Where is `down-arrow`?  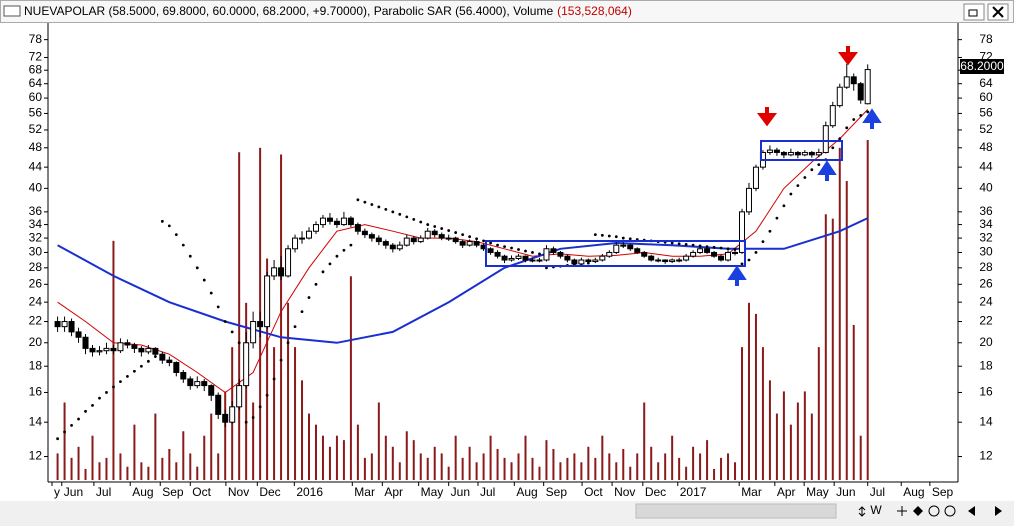
down-arrow is located at coordinates (848, 56).